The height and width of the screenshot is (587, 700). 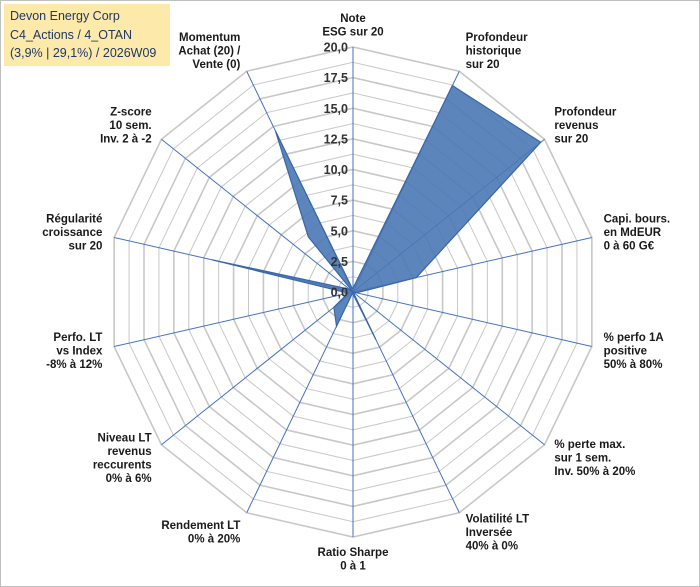 I want to click on tick-label: 0,0, so click(x=339, y=293).